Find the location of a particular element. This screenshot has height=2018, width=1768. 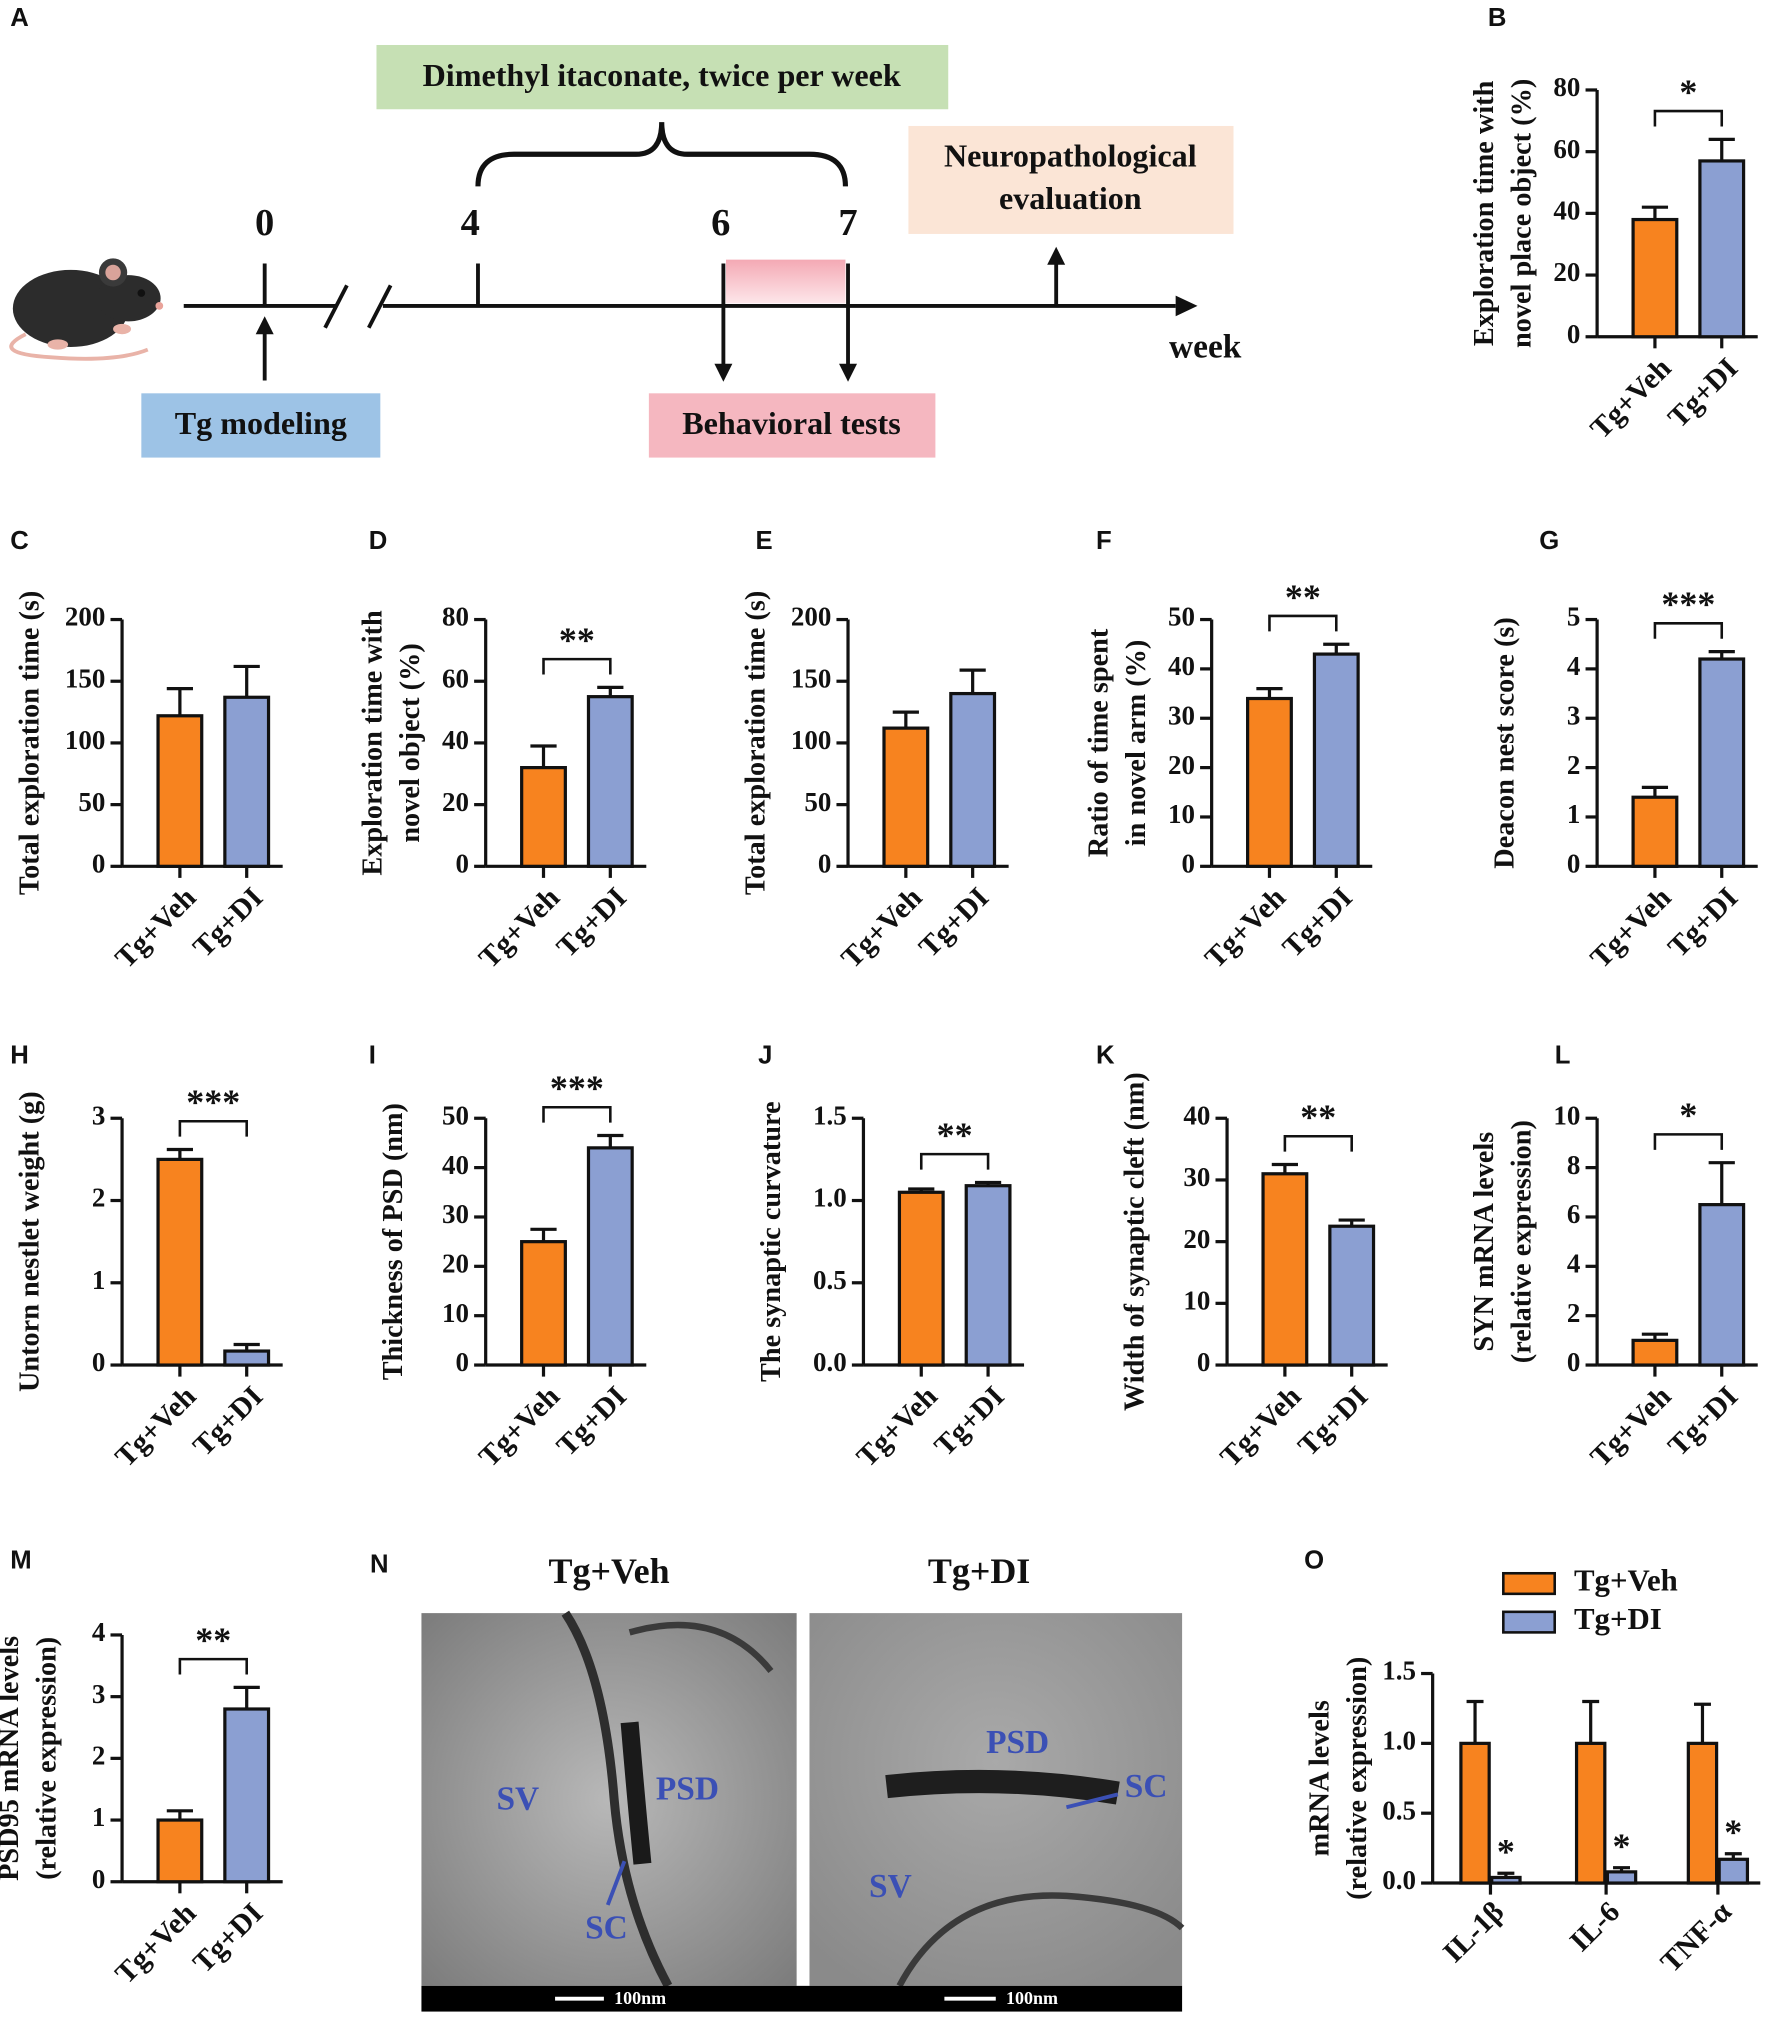

test-period is located at coordinates (785, 281).